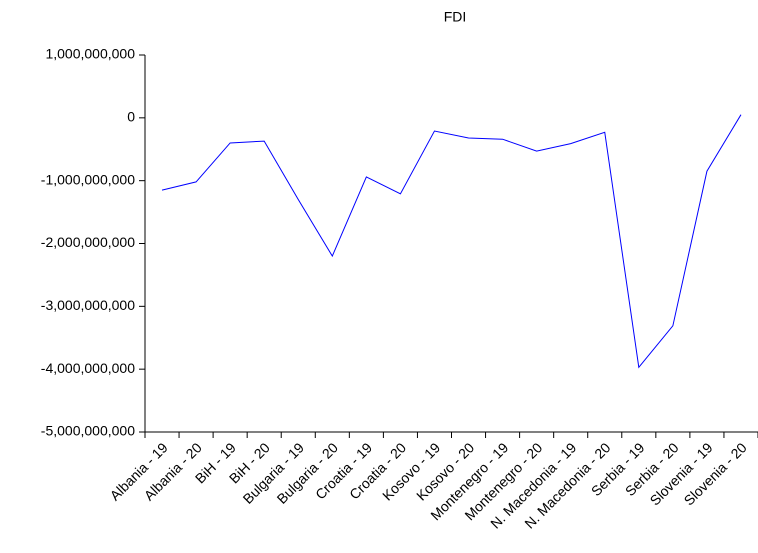 Image resolution: width=758 pixels, height=553 pixels. What do you see at coordinates (131, 117) in the screenshot?
I see `y-tick-label: 0` at bounding box center [131, 117].